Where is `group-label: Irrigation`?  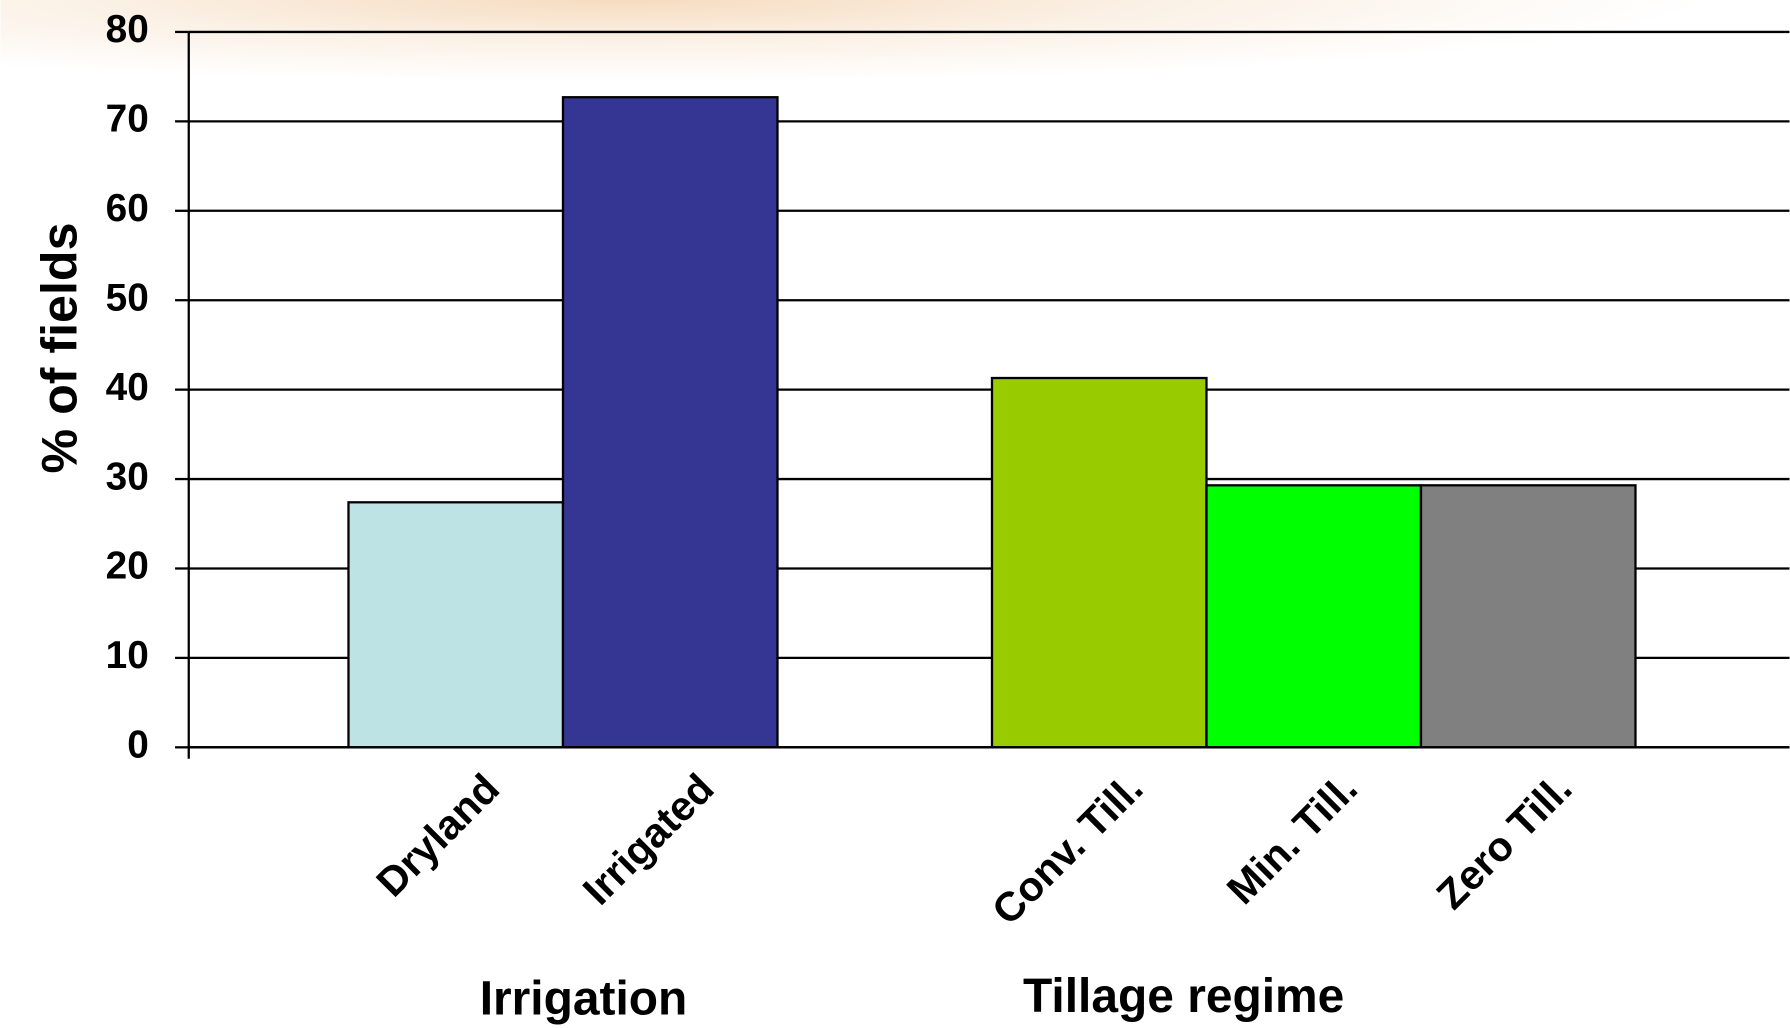 group-label: Irrigation is located at coordinates (584, 998).